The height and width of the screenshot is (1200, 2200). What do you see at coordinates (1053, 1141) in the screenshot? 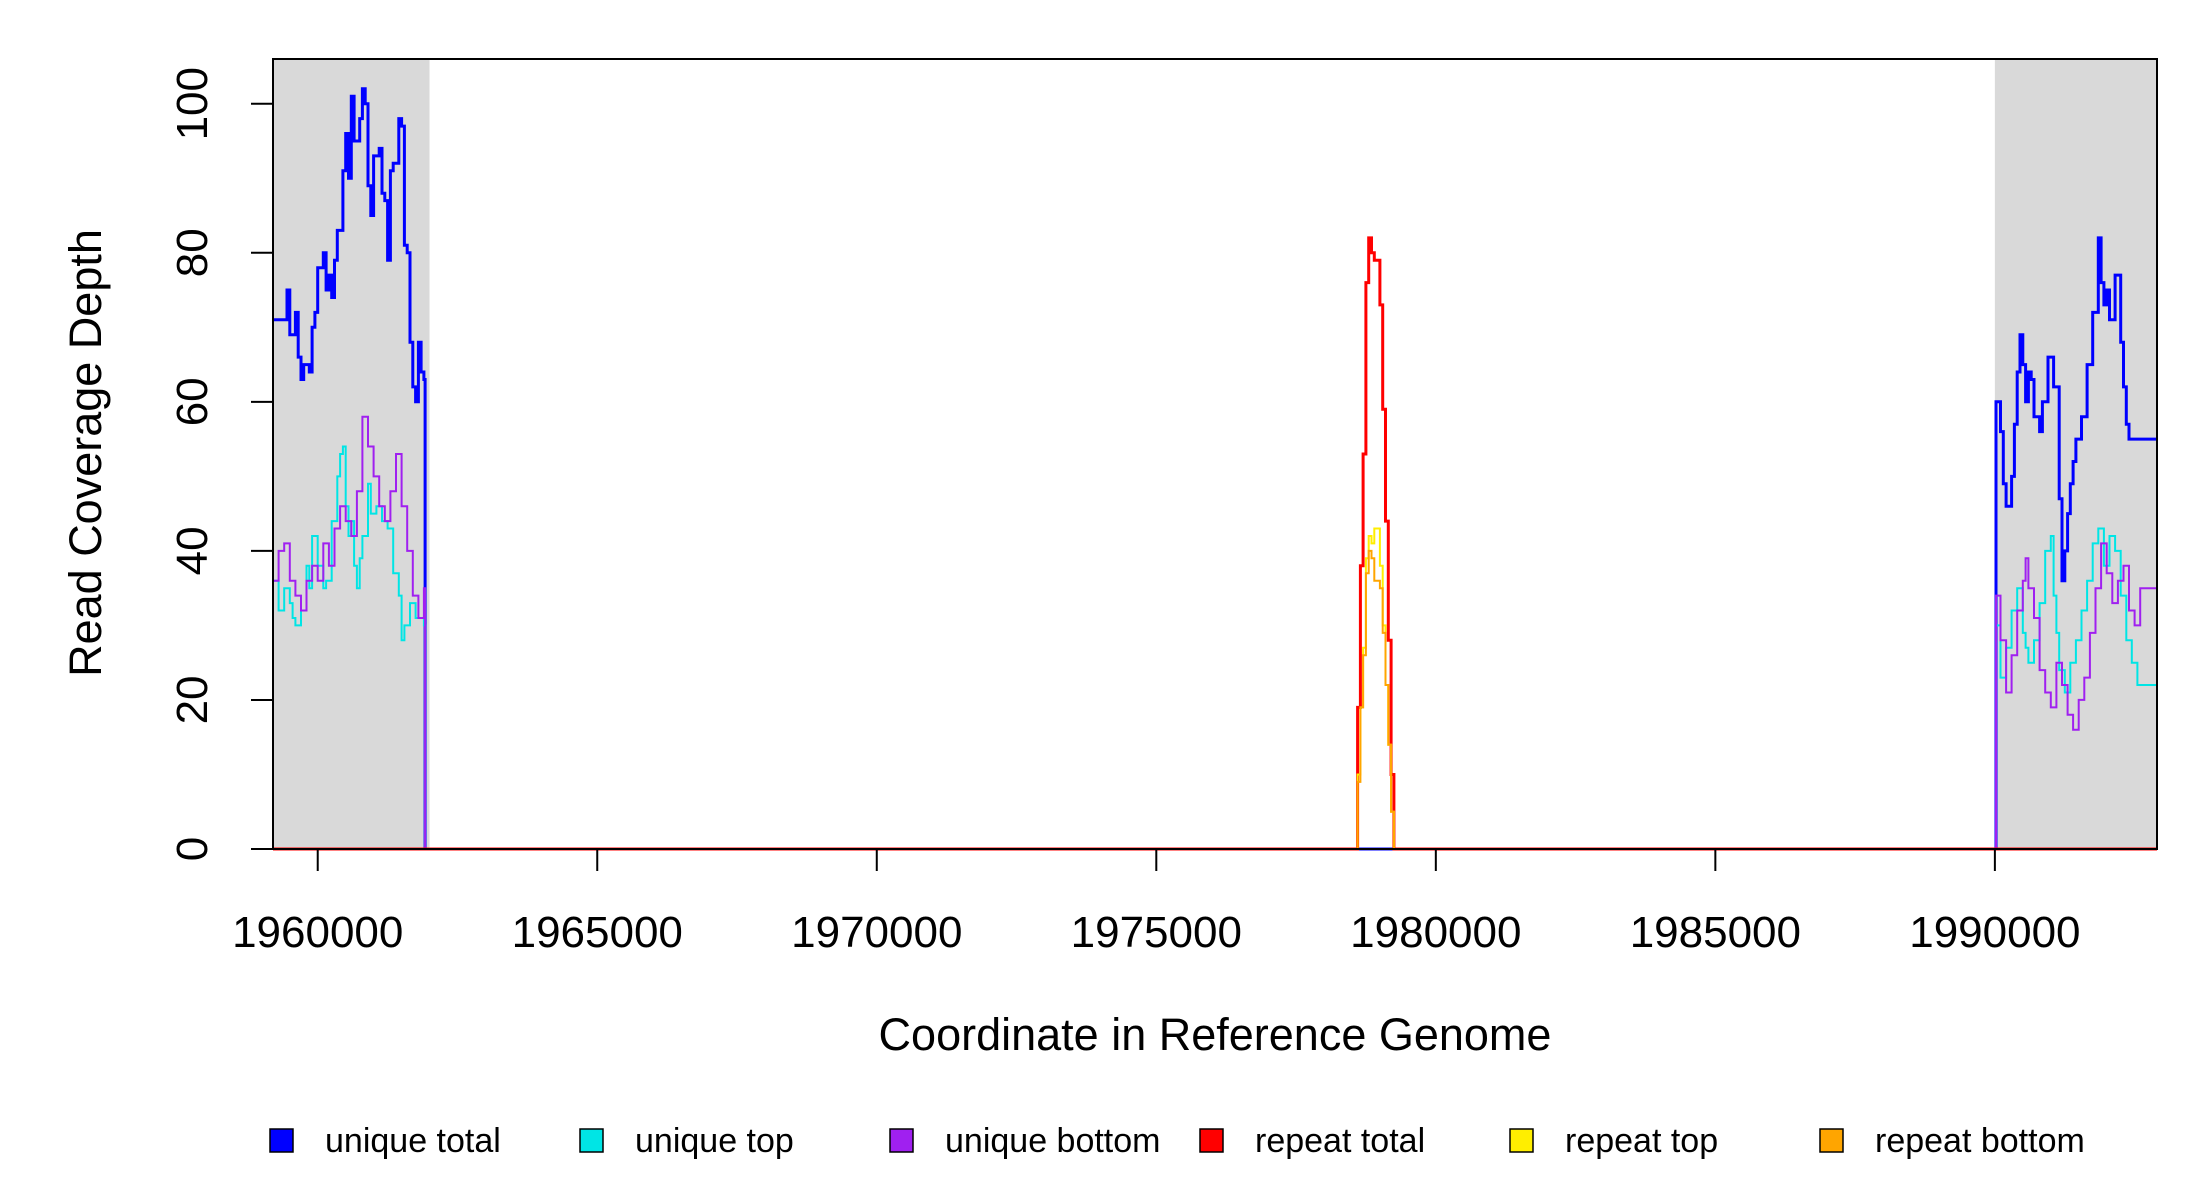
I see `legend-label: unique bottom` at bounding box center [1053, 1141].